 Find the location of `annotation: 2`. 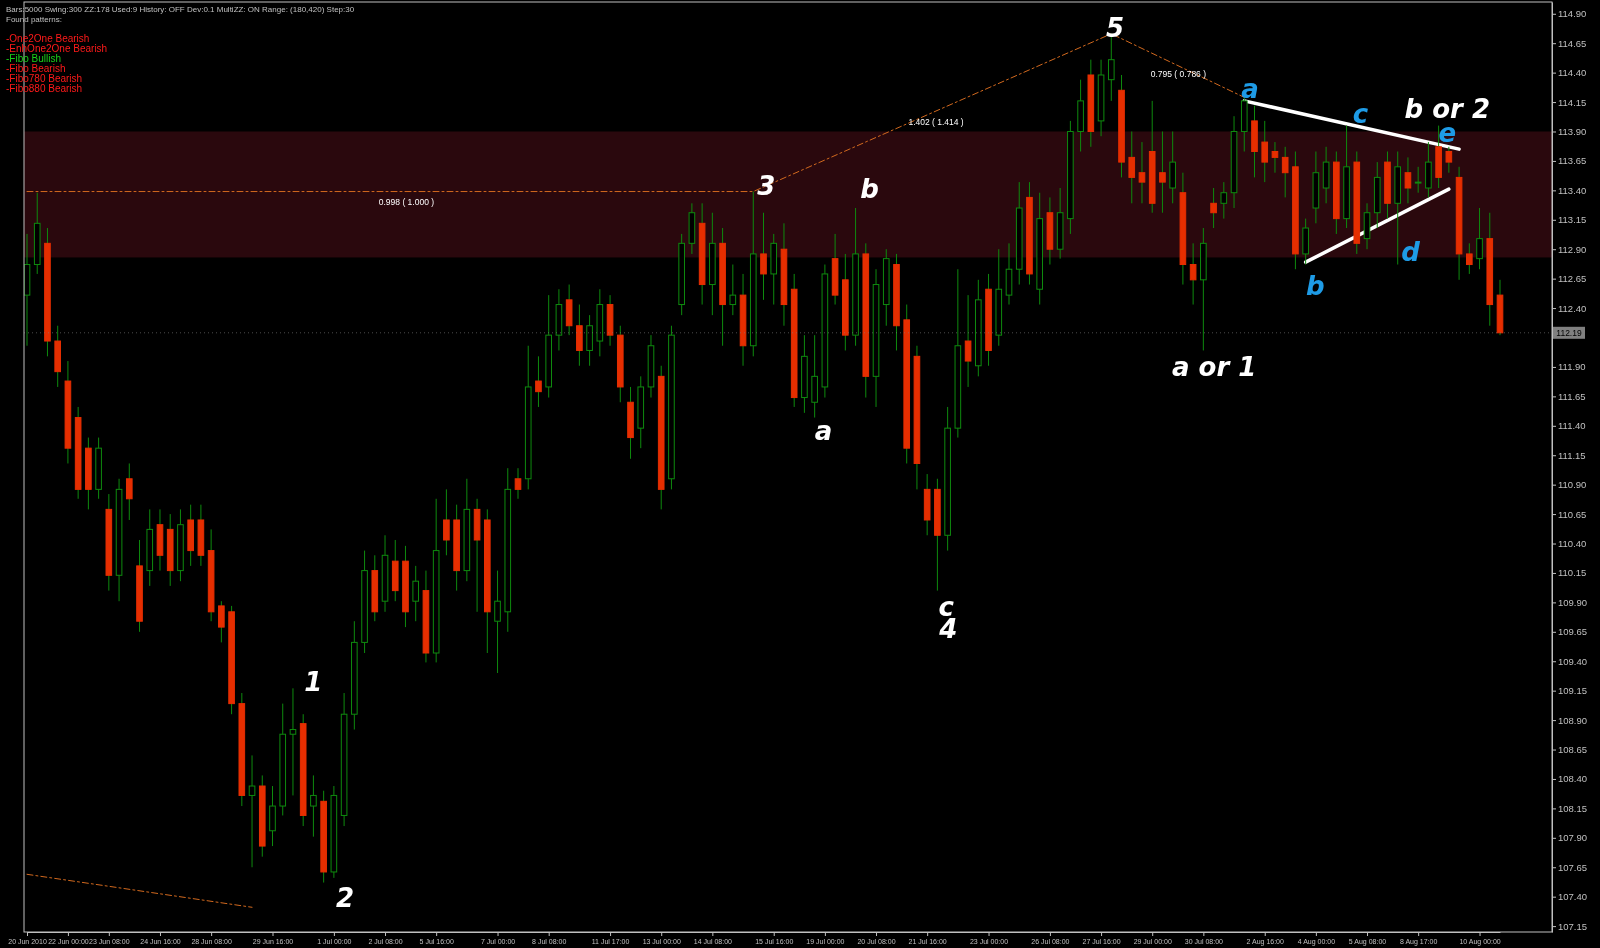

annotation: 2 is located at coordinates (345, 898).